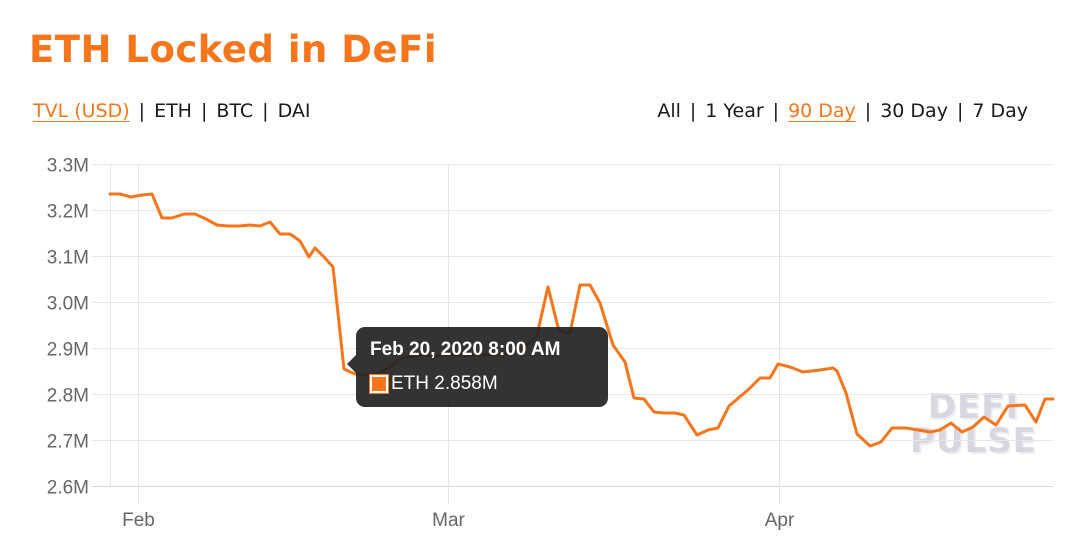 The width and height of the screenshot is (1080, 543). Describe the element at coordinates (68, 488) in the screenshot. I see `y-tick-label: 2.6M` at that location.